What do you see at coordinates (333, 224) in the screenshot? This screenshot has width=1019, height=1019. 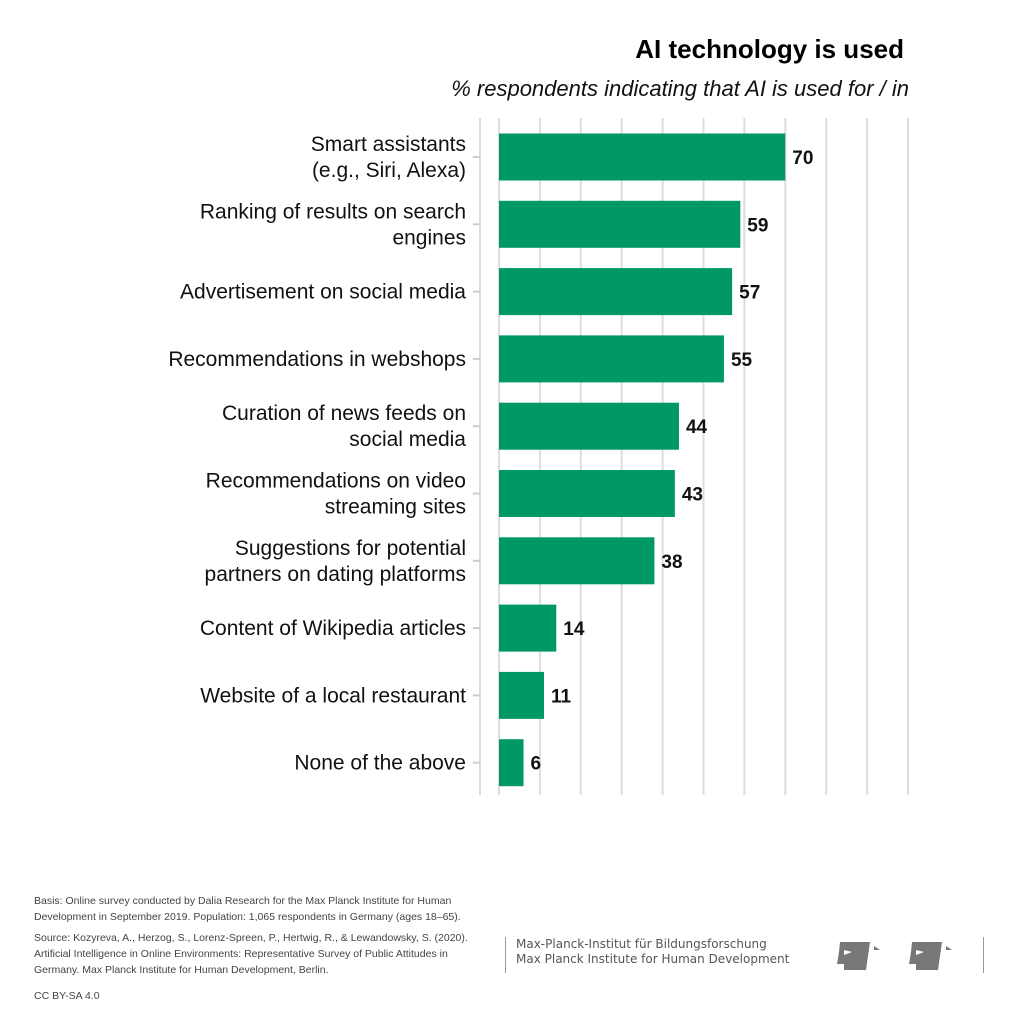 I see `category-label: Ranking of results on search engines` at bounding box center [333, 224].